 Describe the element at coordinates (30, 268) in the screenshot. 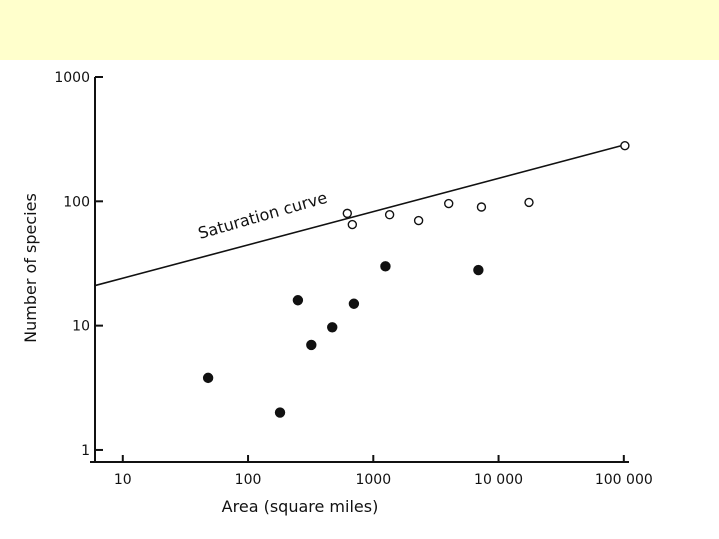

I see `y-axis-label: Number of species` at that location.